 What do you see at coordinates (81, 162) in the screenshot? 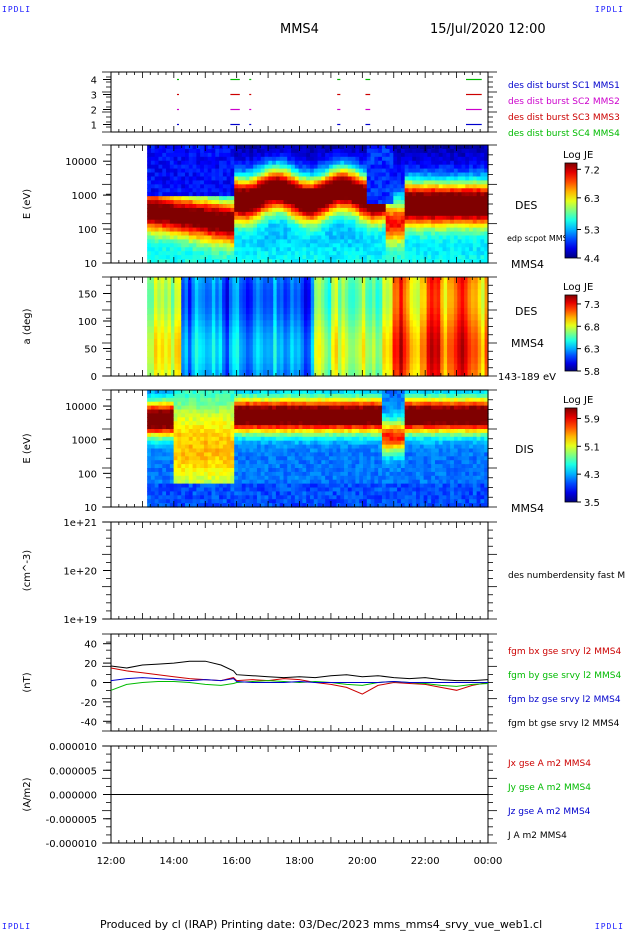
I see `y-tick-label: 10000` at bounding box center [81, 162].